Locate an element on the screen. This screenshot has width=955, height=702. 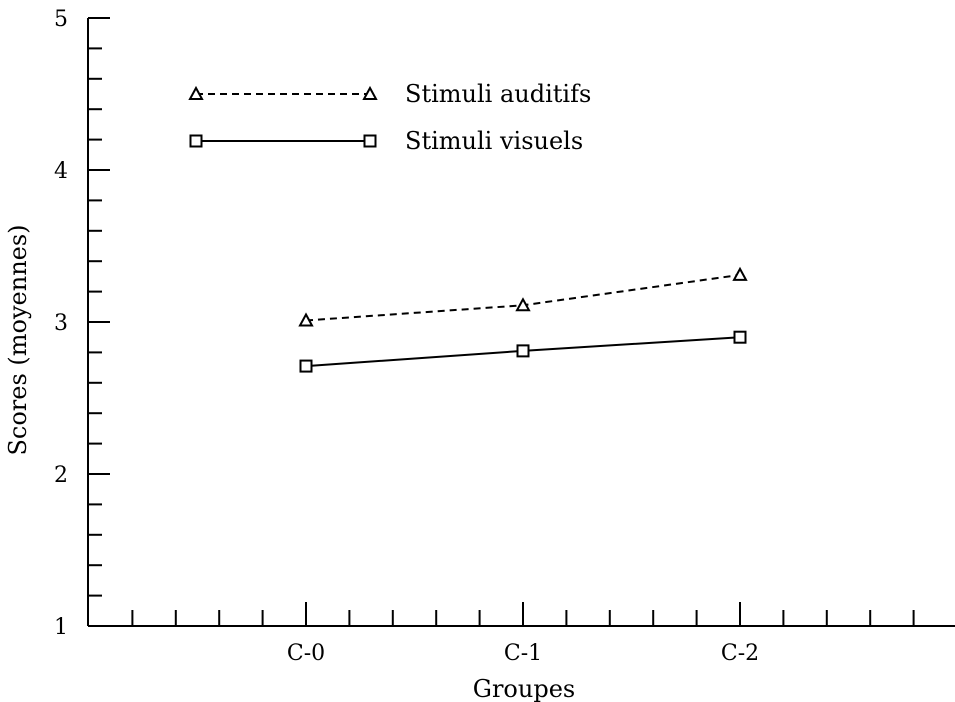
x-ticks is located at coordinates (523, 614).